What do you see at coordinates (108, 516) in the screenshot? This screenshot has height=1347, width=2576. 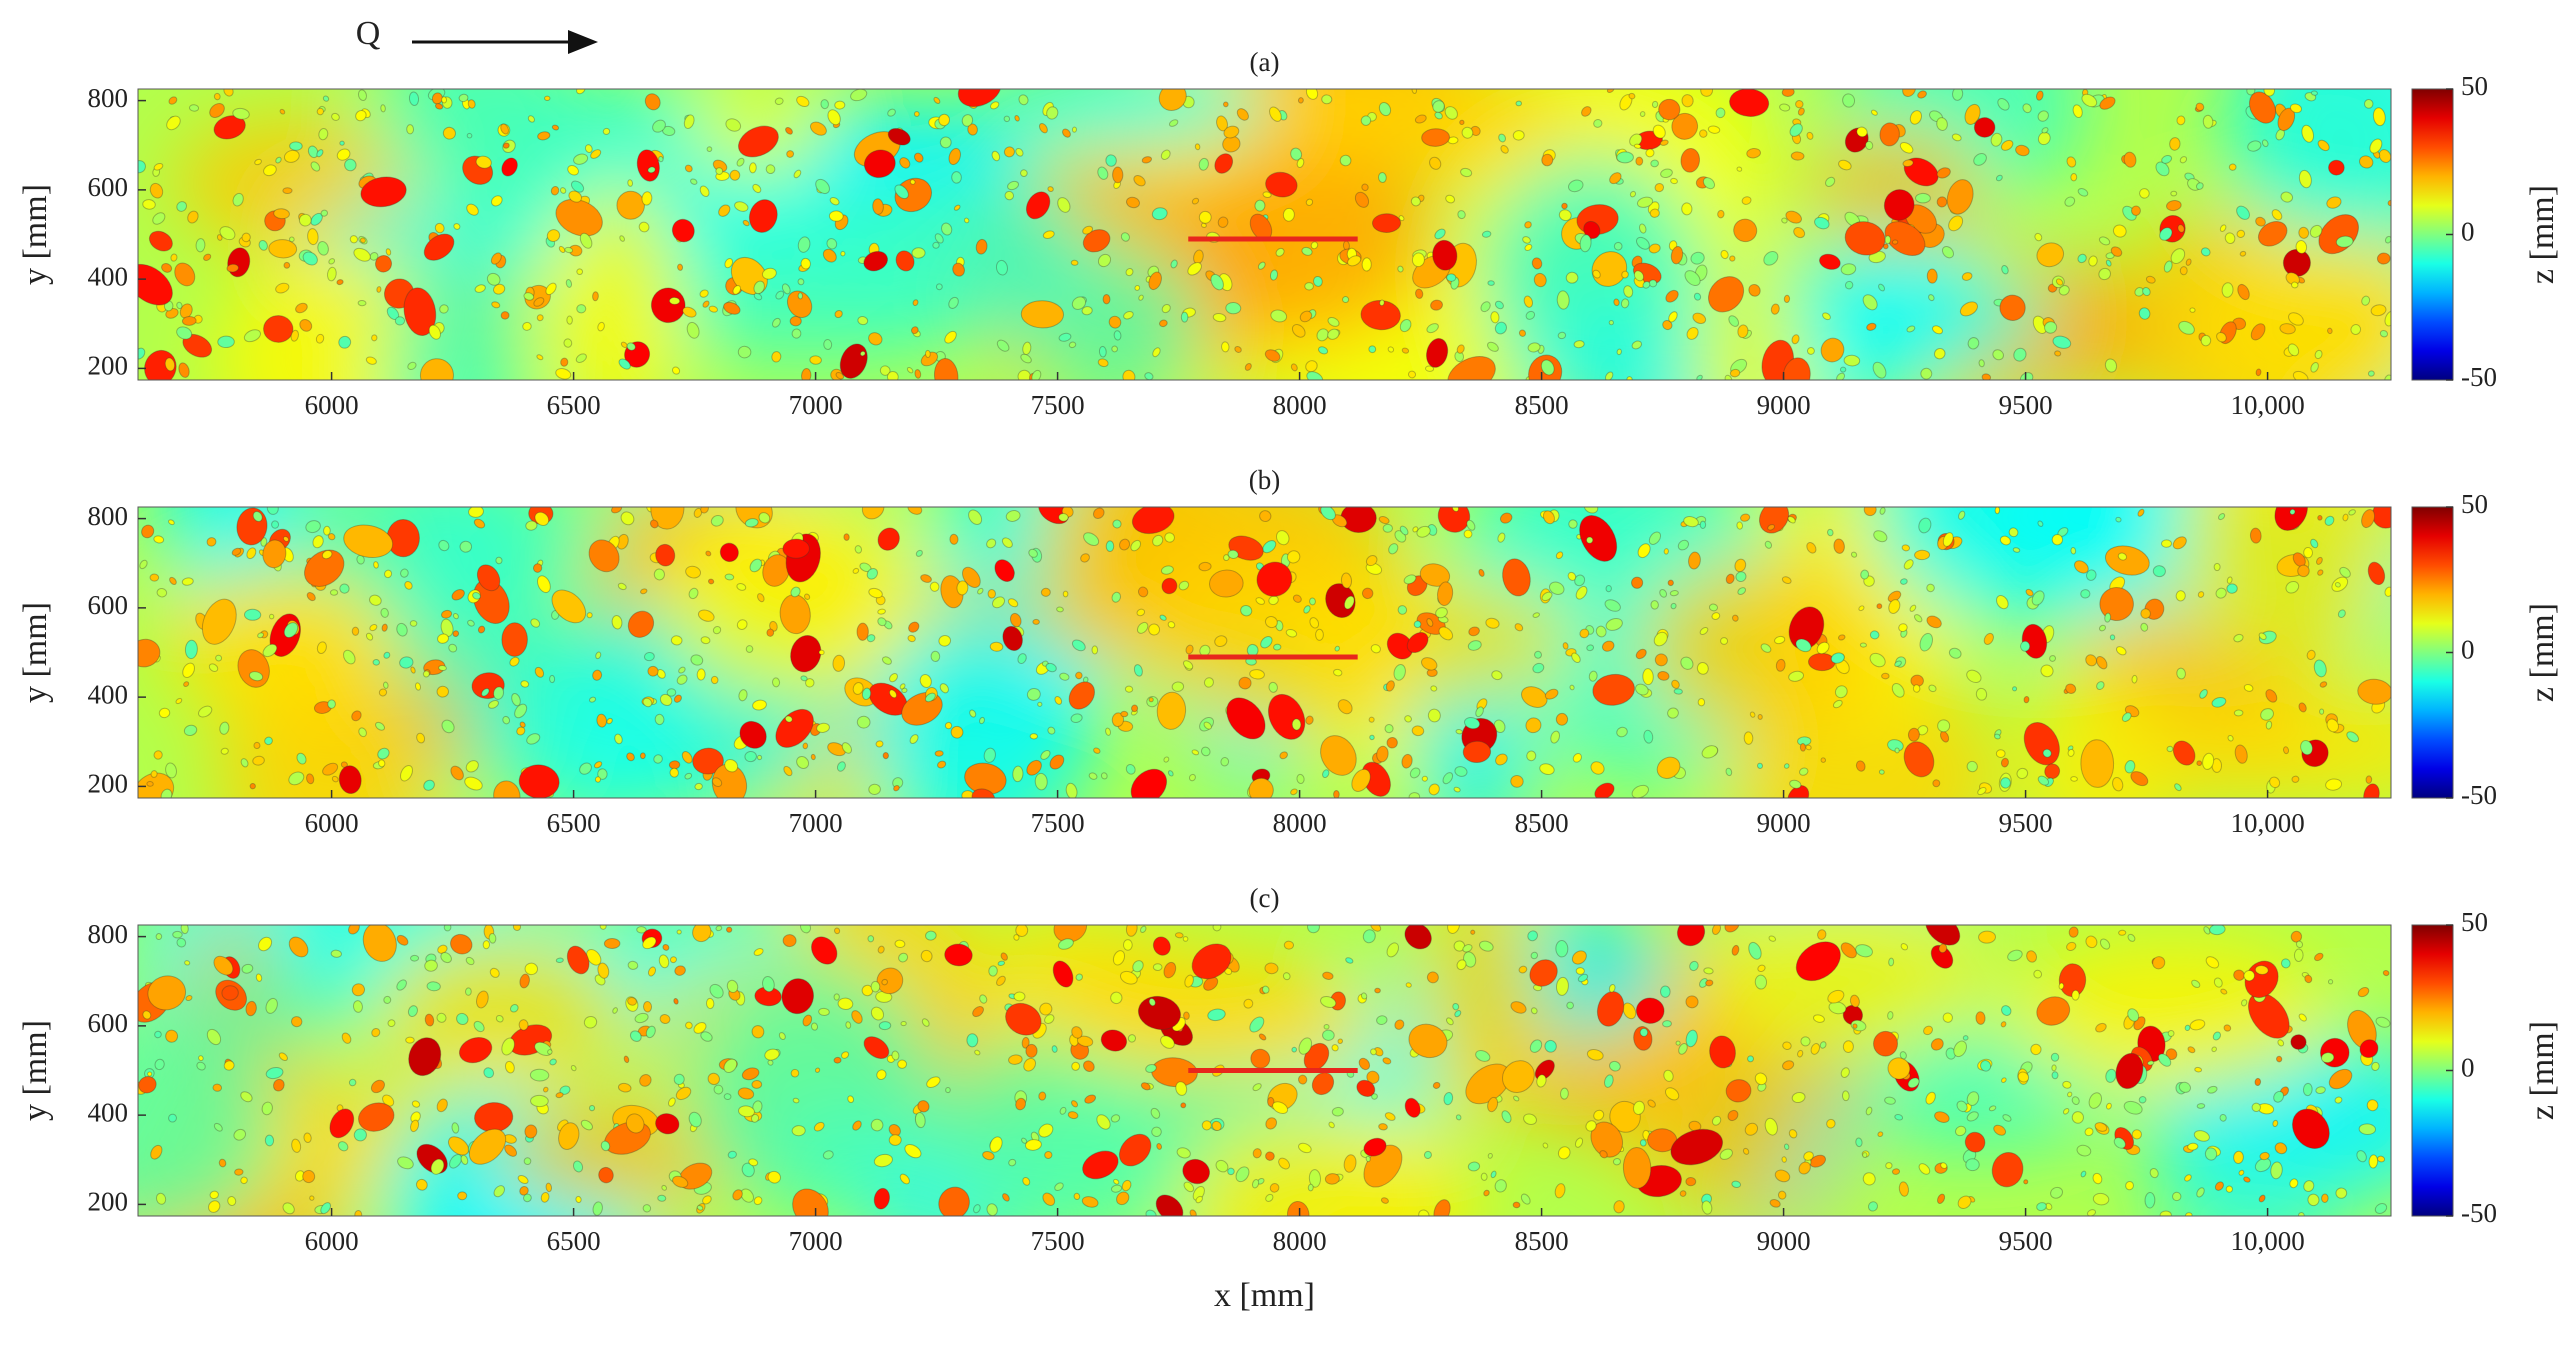 I see `y-tick-label: 800` at bounding box center [108, 516].